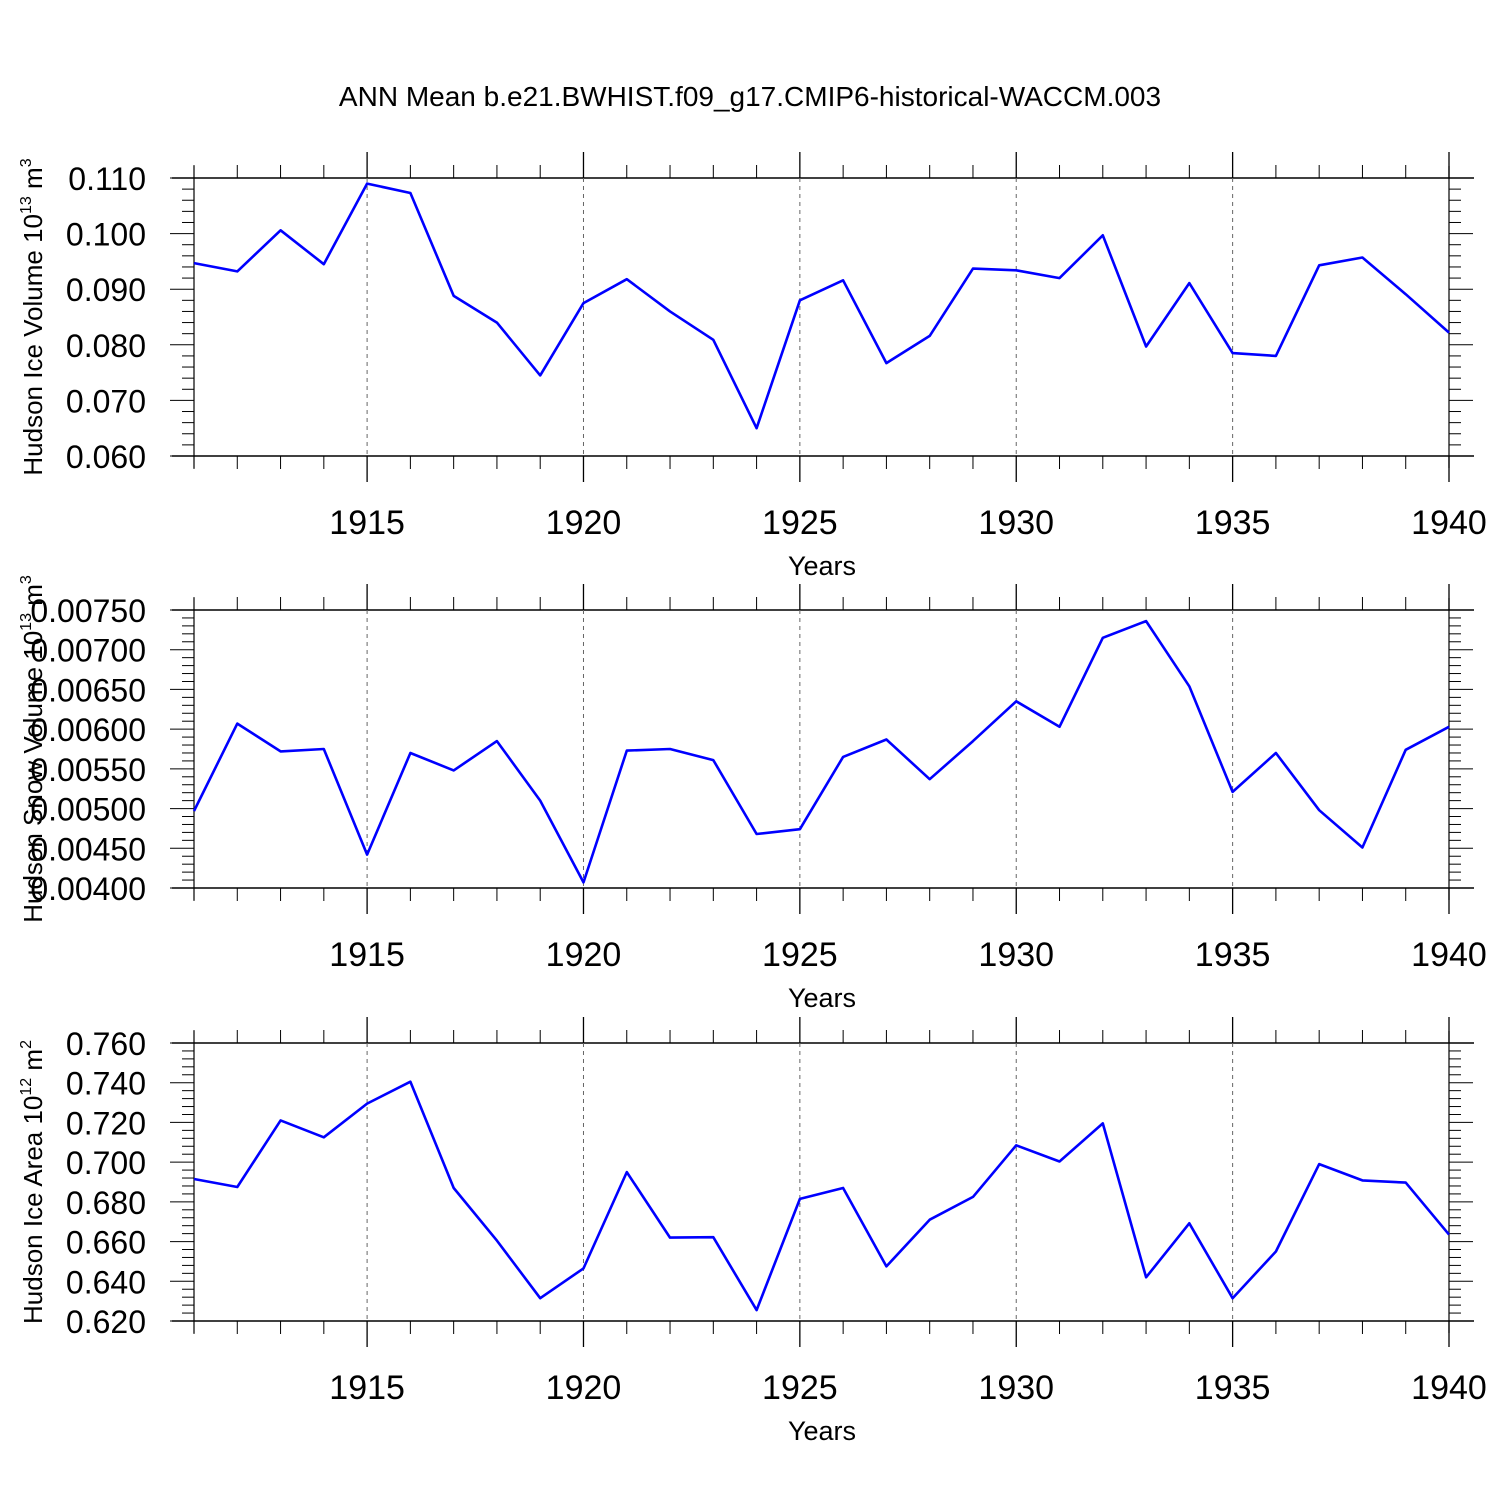  I want to click on y-tick-label: 0.110, so click(107, 179).